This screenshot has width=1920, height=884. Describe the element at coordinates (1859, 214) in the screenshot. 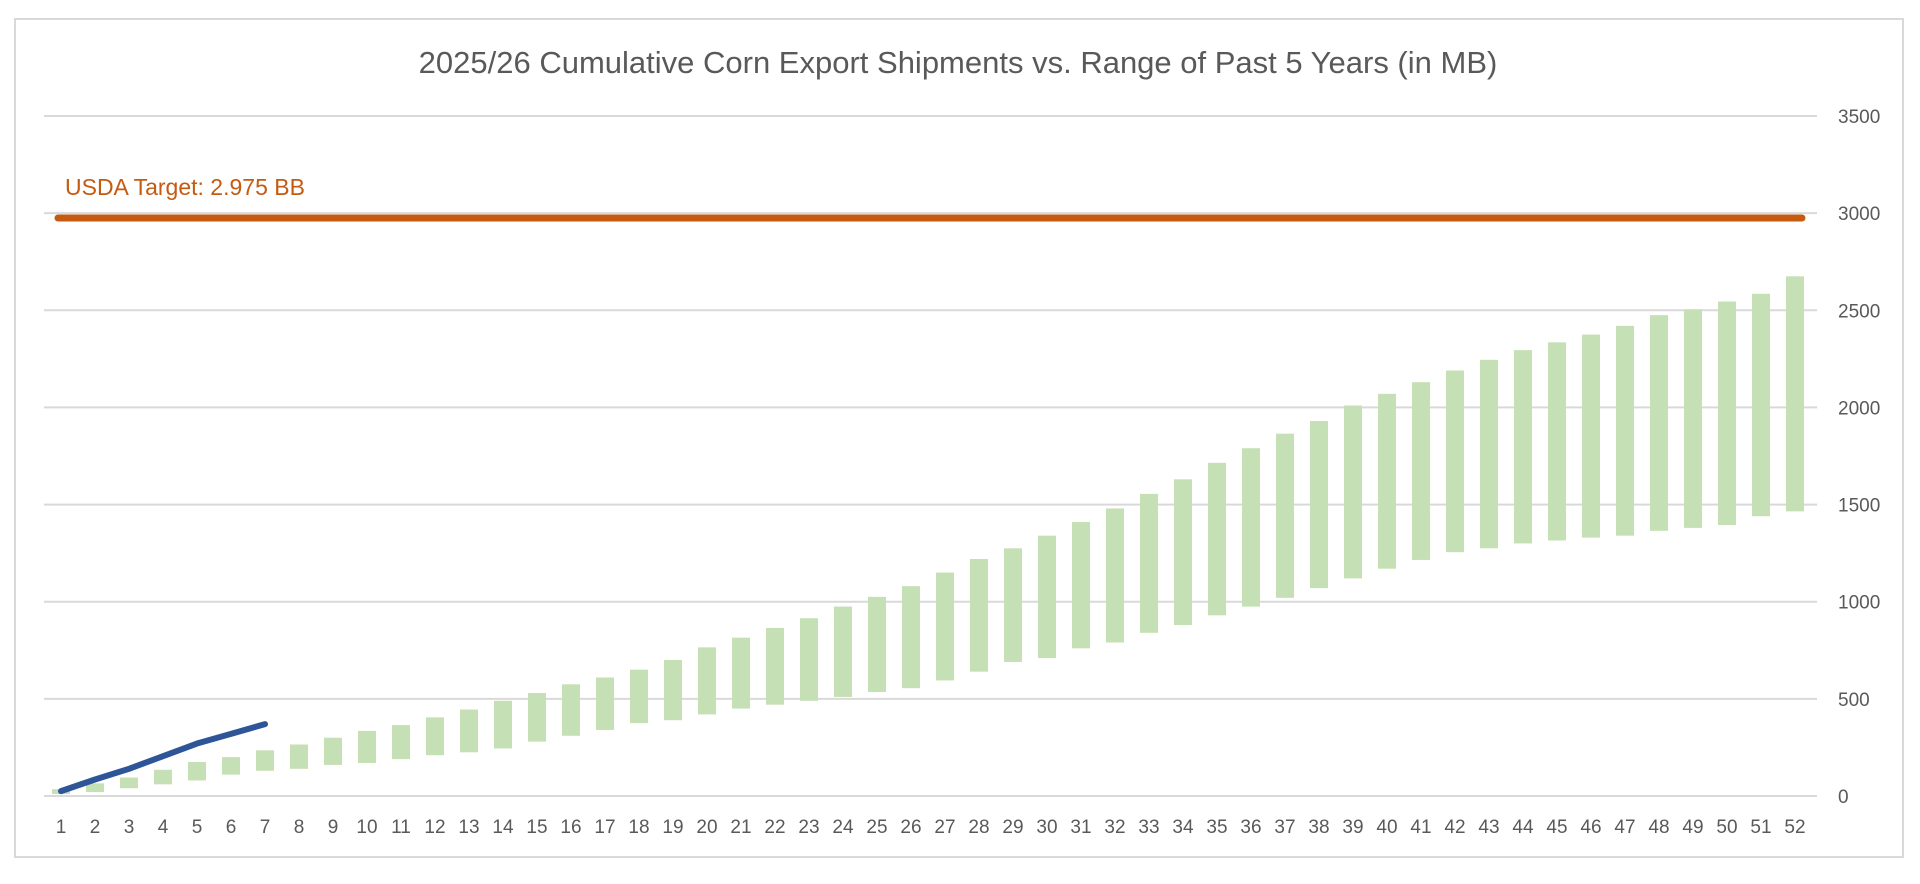

I see `y-tick-label: 3000` at that location.